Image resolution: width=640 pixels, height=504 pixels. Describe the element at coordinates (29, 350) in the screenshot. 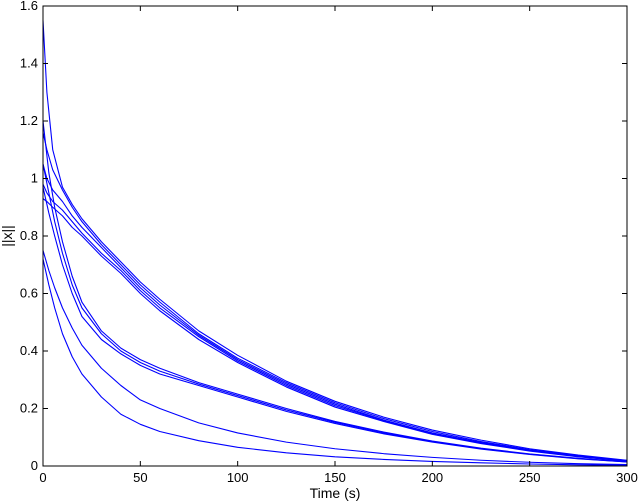

I see `y-tick-label: 0.4` at that location.